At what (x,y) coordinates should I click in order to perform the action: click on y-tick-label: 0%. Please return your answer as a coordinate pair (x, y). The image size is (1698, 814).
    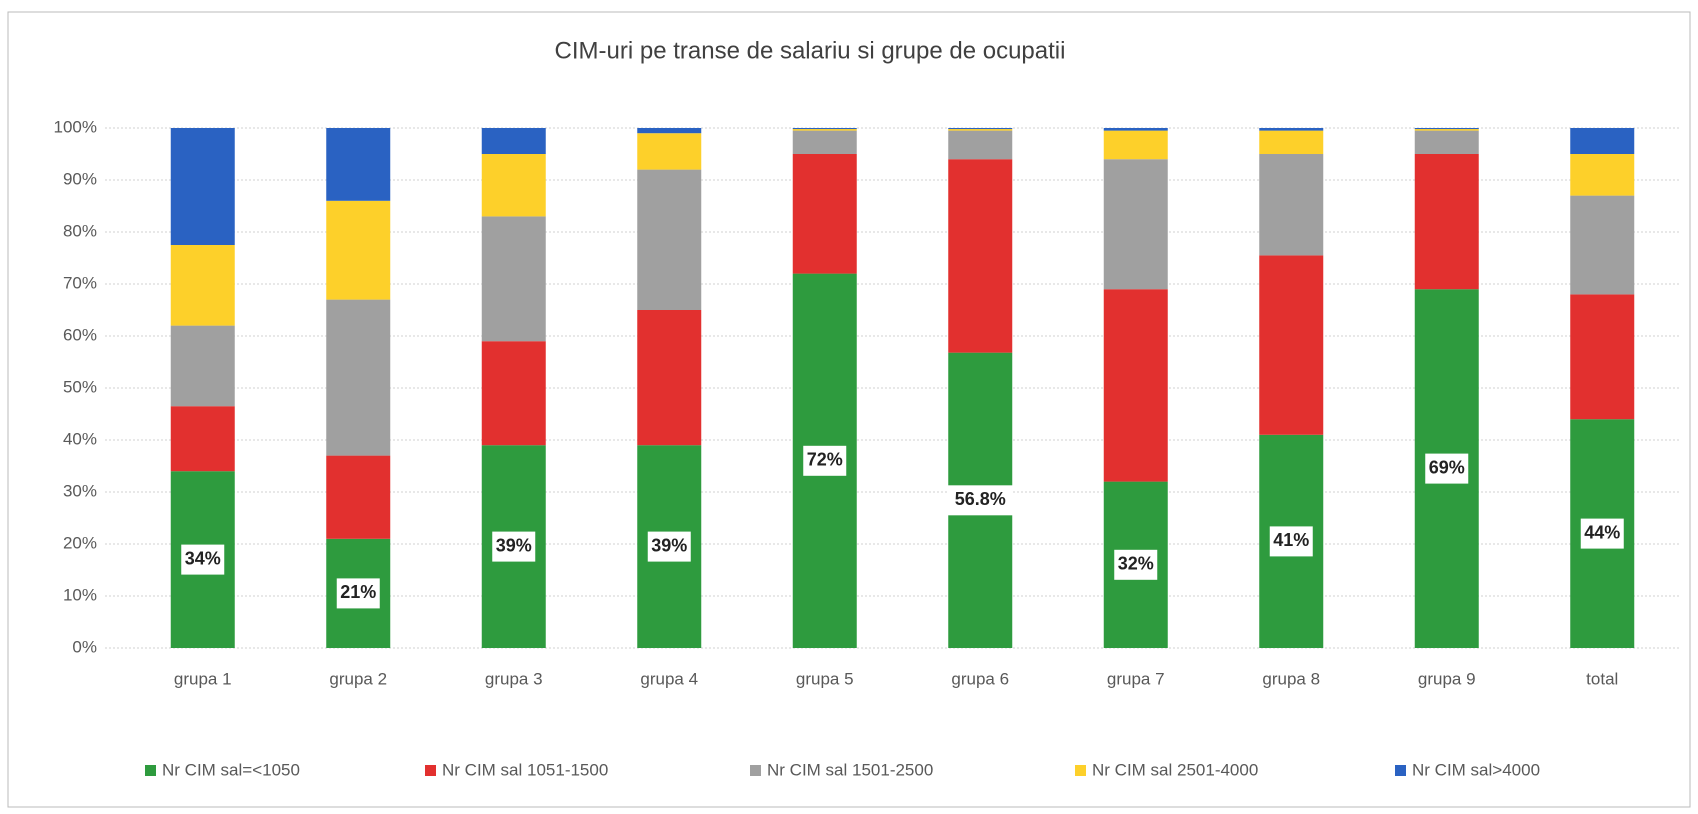
    Looking at the image, I should click on (84, 646).